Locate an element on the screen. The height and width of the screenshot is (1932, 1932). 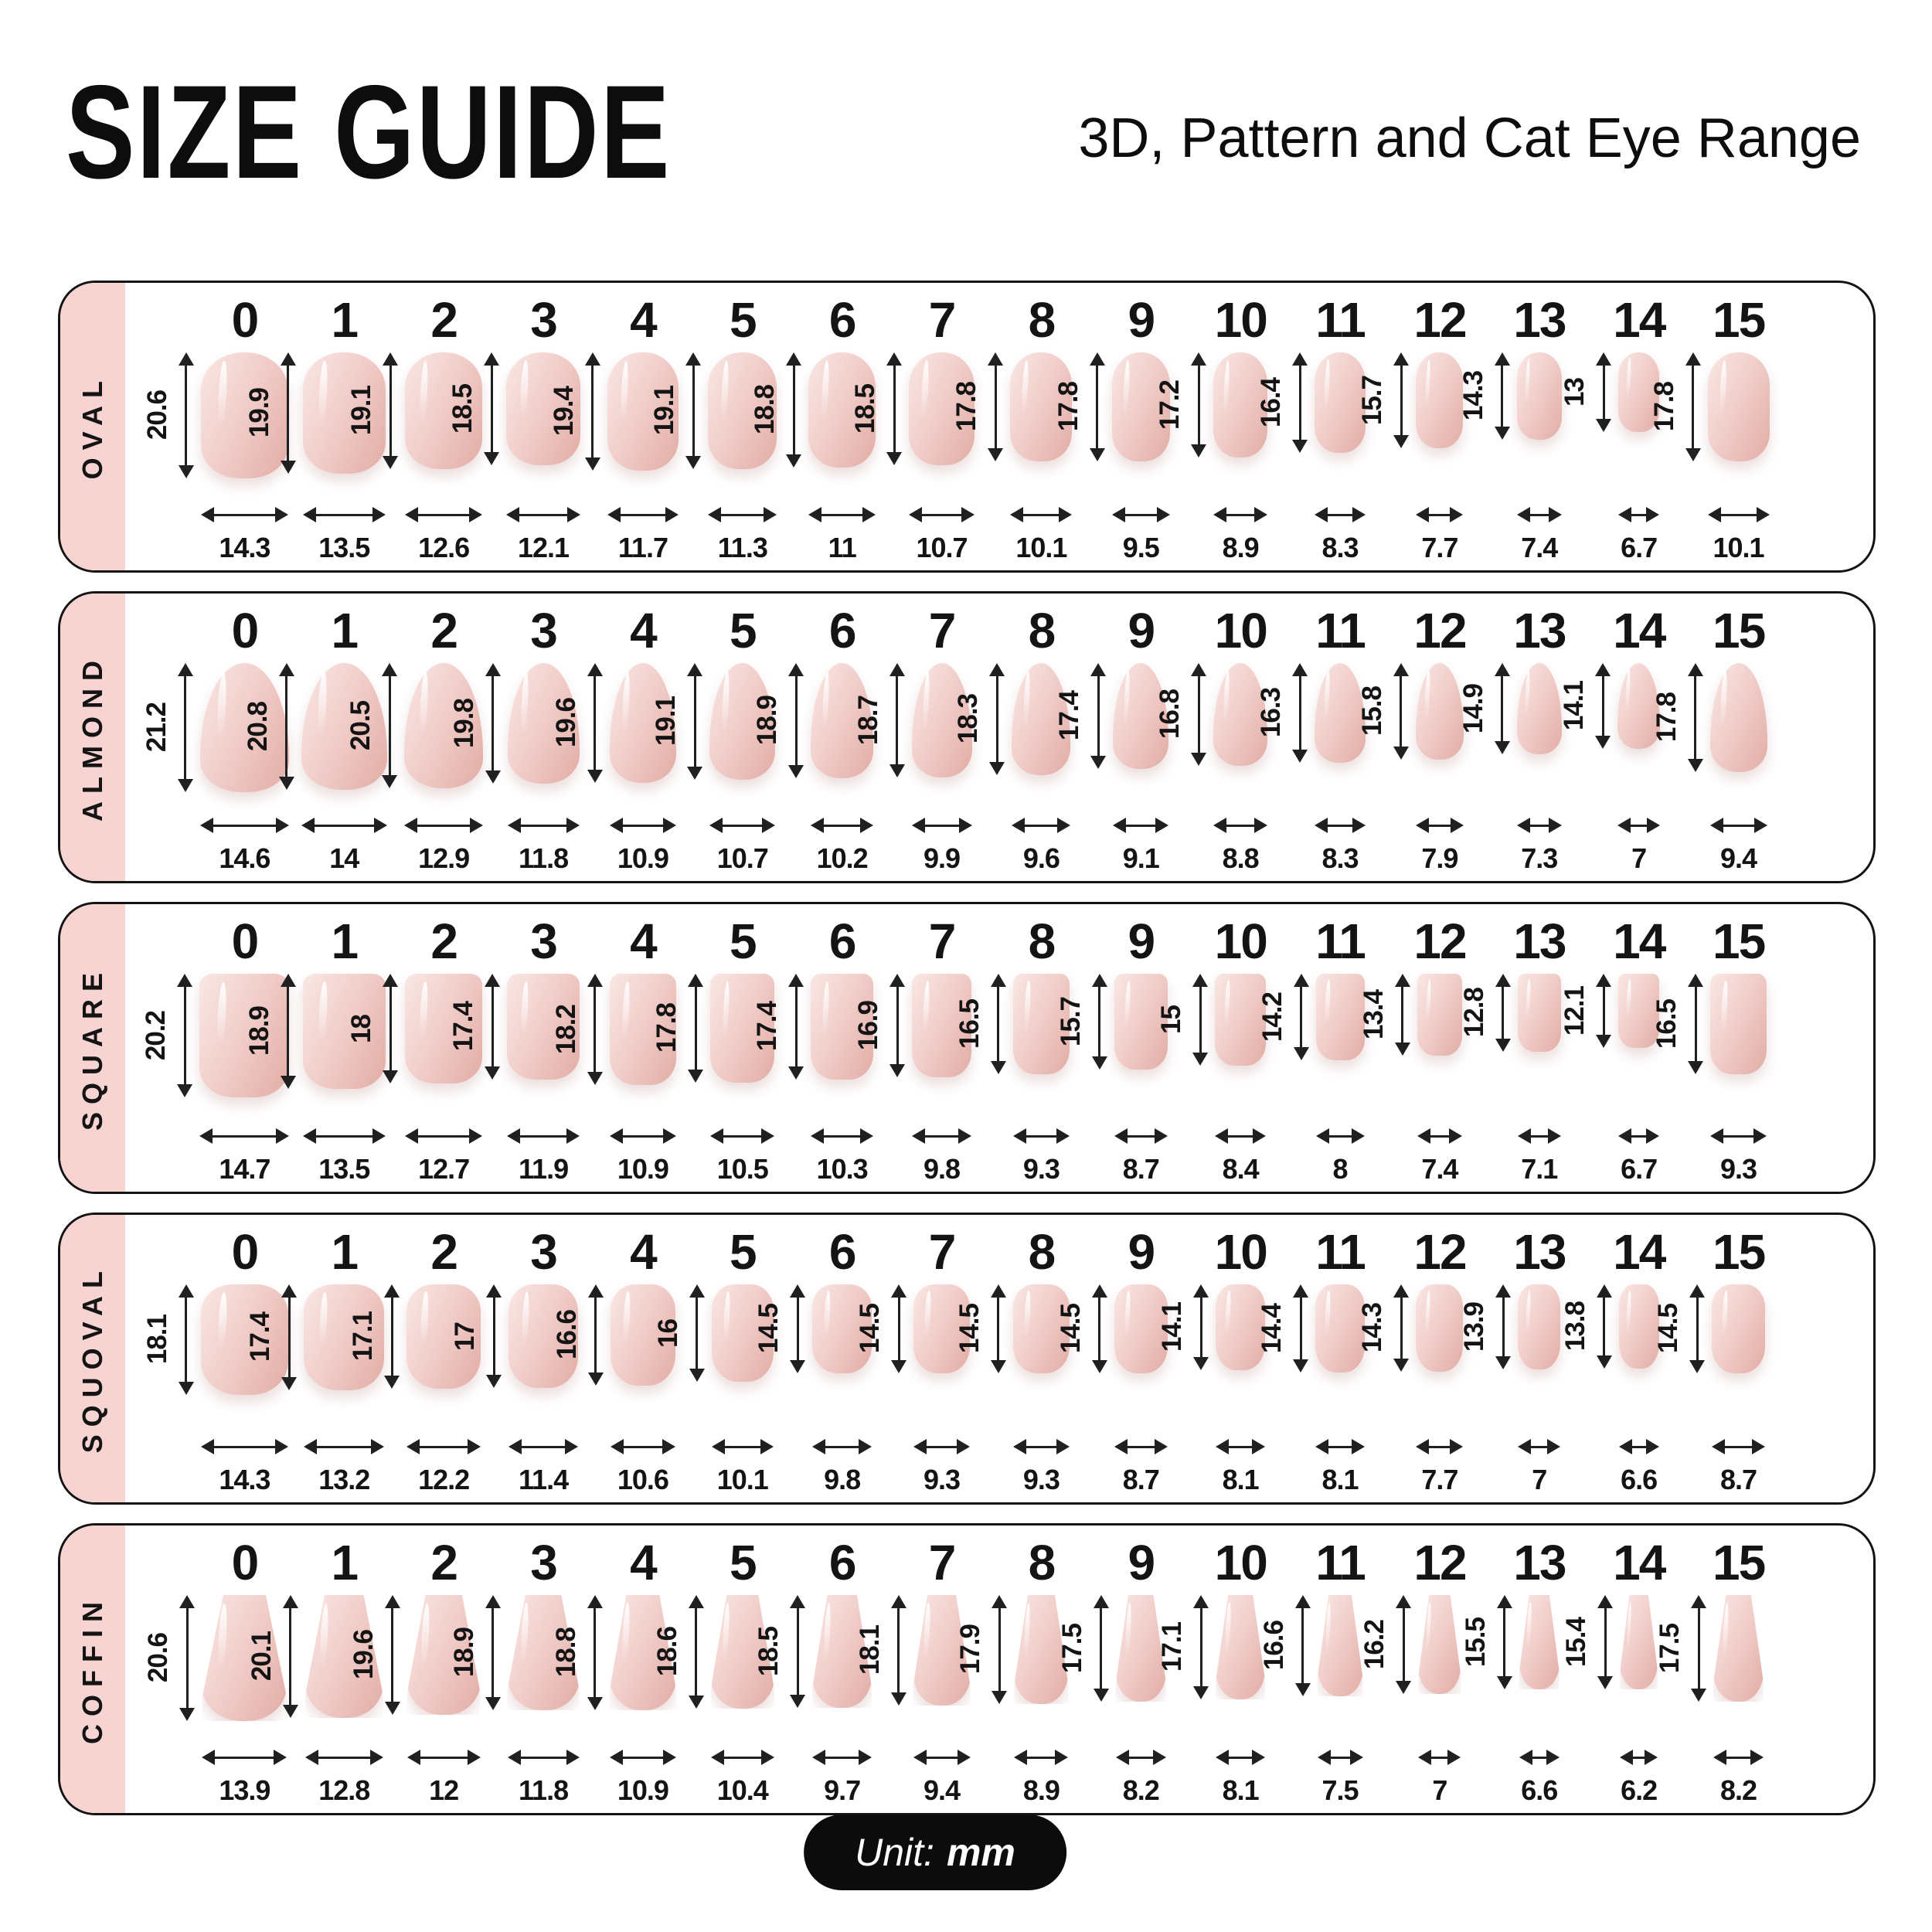
length-value: 19.6 is located at coordinates (364, 1655).